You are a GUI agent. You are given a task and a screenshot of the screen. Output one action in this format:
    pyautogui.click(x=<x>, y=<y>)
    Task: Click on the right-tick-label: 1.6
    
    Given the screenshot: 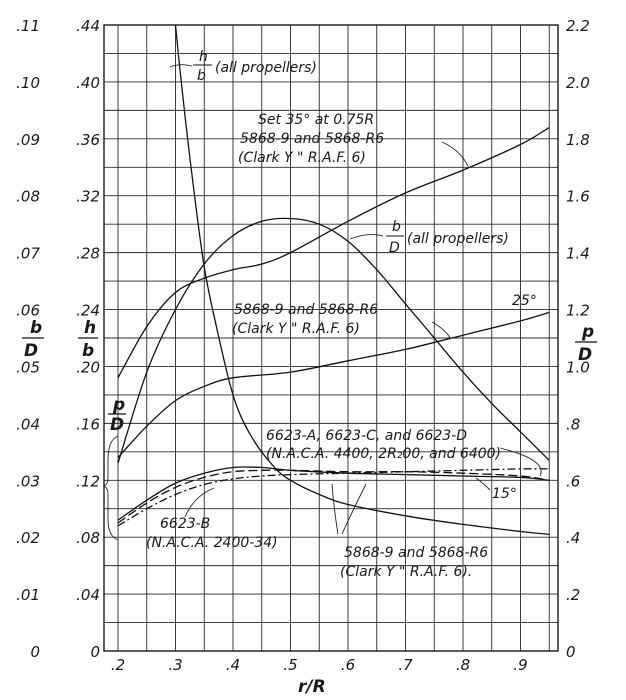 What is the action you would take?
    pyautogui.click(x=578, y=197)
    